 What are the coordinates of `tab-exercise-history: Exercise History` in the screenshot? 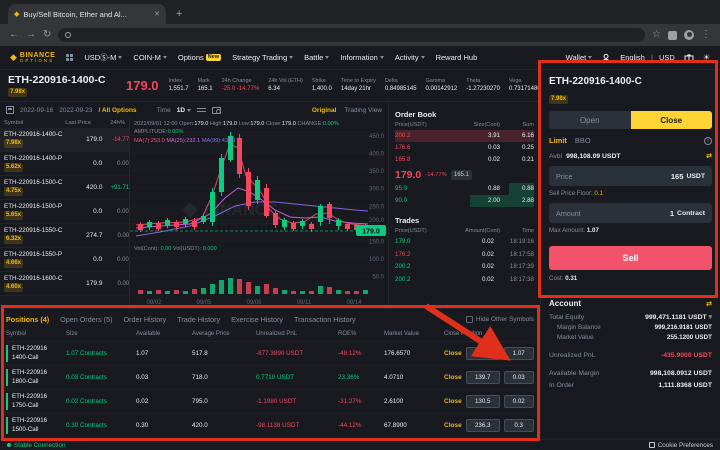 It's located at (257, 319).